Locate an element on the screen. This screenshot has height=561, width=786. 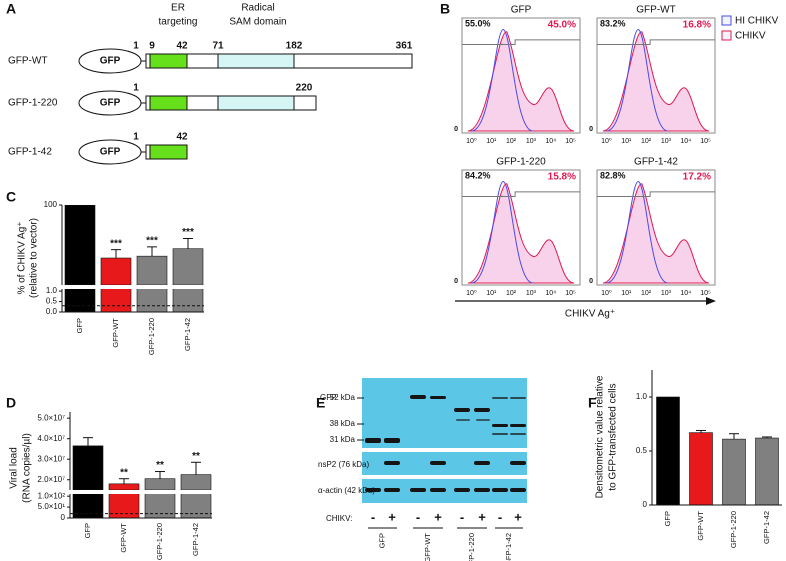
y-axis-label: (relative to vector) is located at coordinates (34, 258).